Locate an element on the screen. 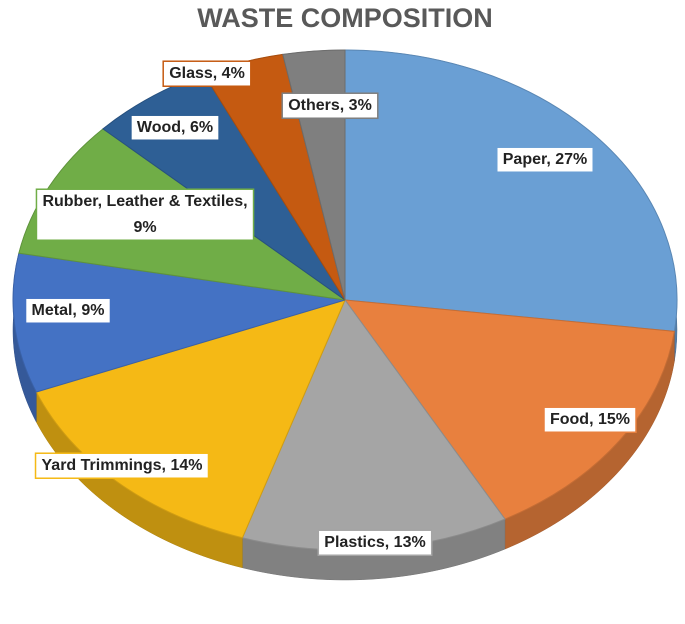 The image size is (685, 624). label-text: Yard Trimmings, 14% is located at coordinates (122, 465).